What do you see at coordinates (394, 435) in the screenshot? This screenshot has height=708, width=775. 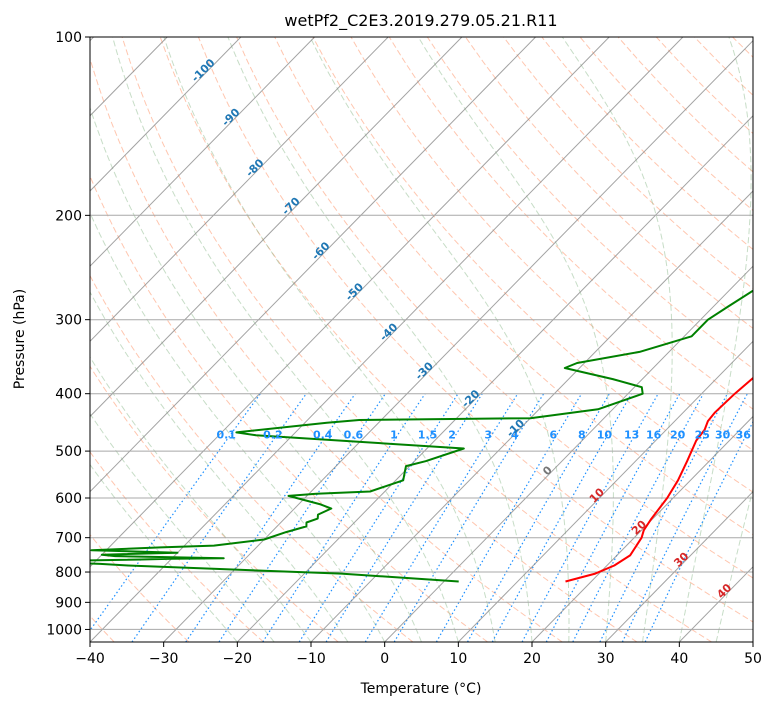 I see `mixing-ratio-label: 1` at bounding box center [394, 435].